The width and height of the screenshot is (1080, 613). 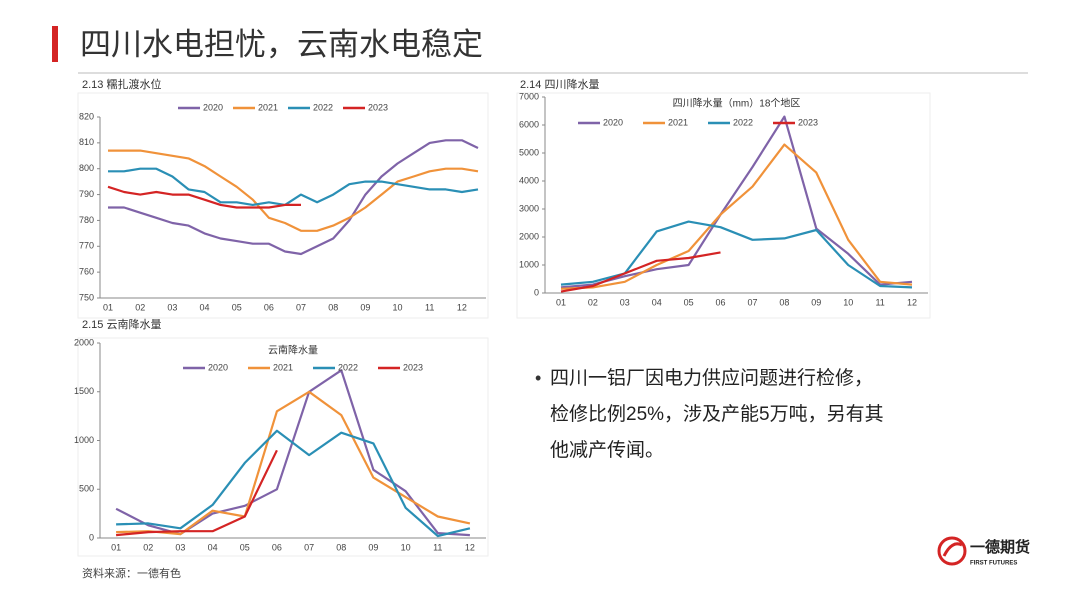 What do you see at coordinates (293, 350) in the screenshot?
I see `chart-title: 云南降水量` at bounding box center [293, 350].